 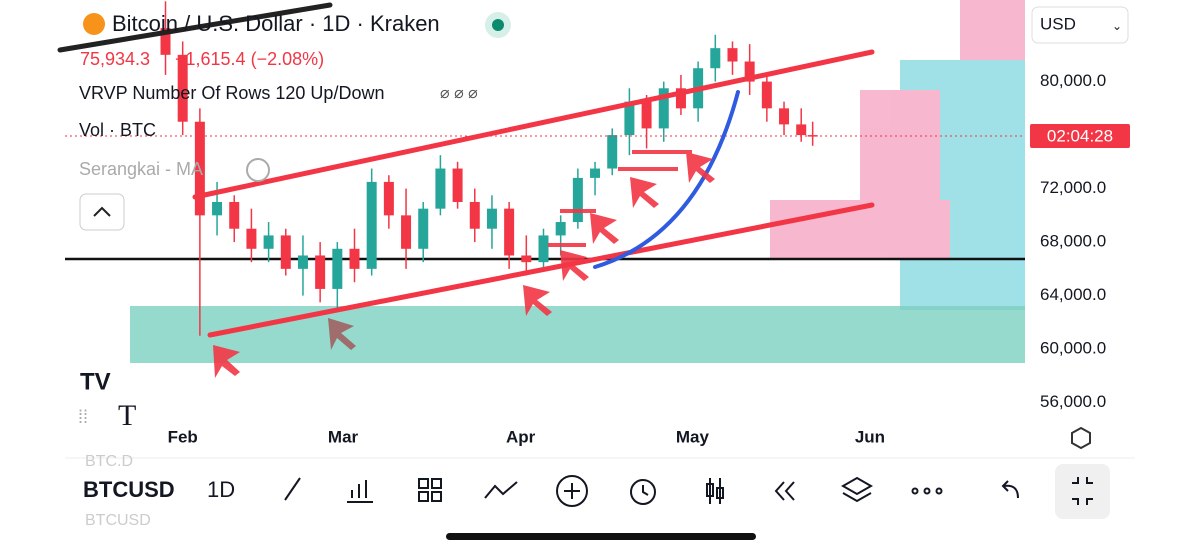 What do you see at coordinates (1073, 187) in the screenshot?
I see `y-tick-label: 72,000.0` at bounding box center [1073, 187].